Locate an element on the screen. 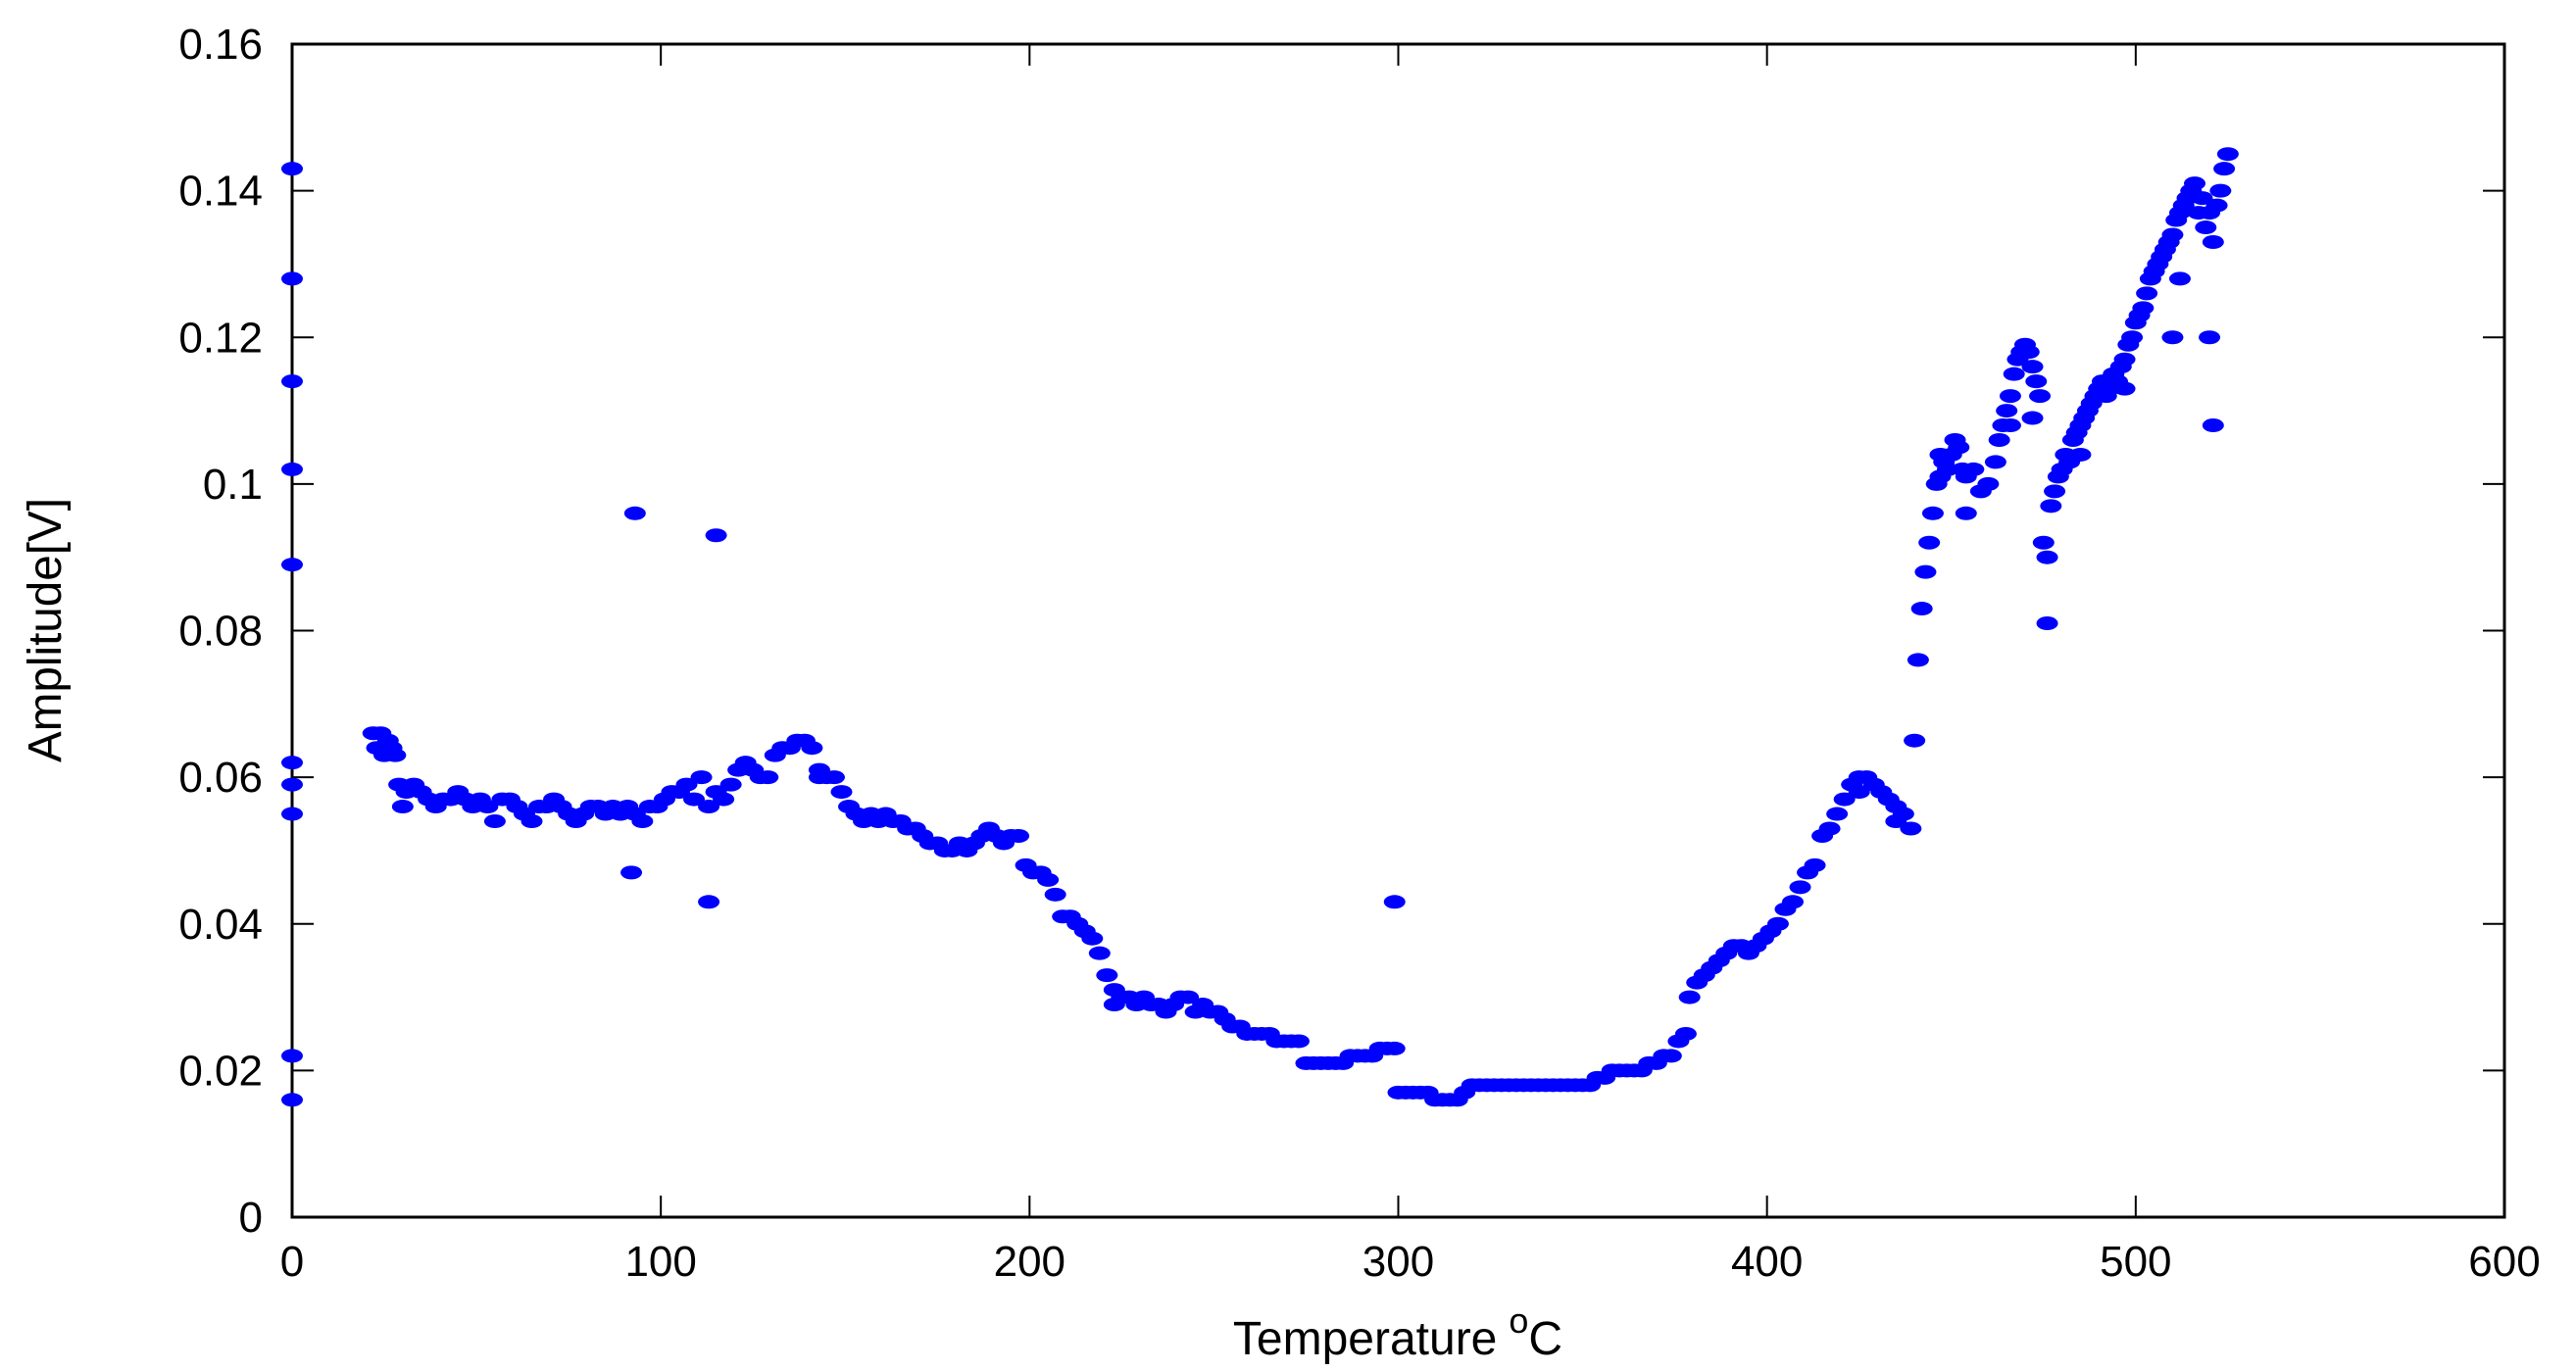  y-tick-label: 0.02 is located at coordinates (220, 1071).